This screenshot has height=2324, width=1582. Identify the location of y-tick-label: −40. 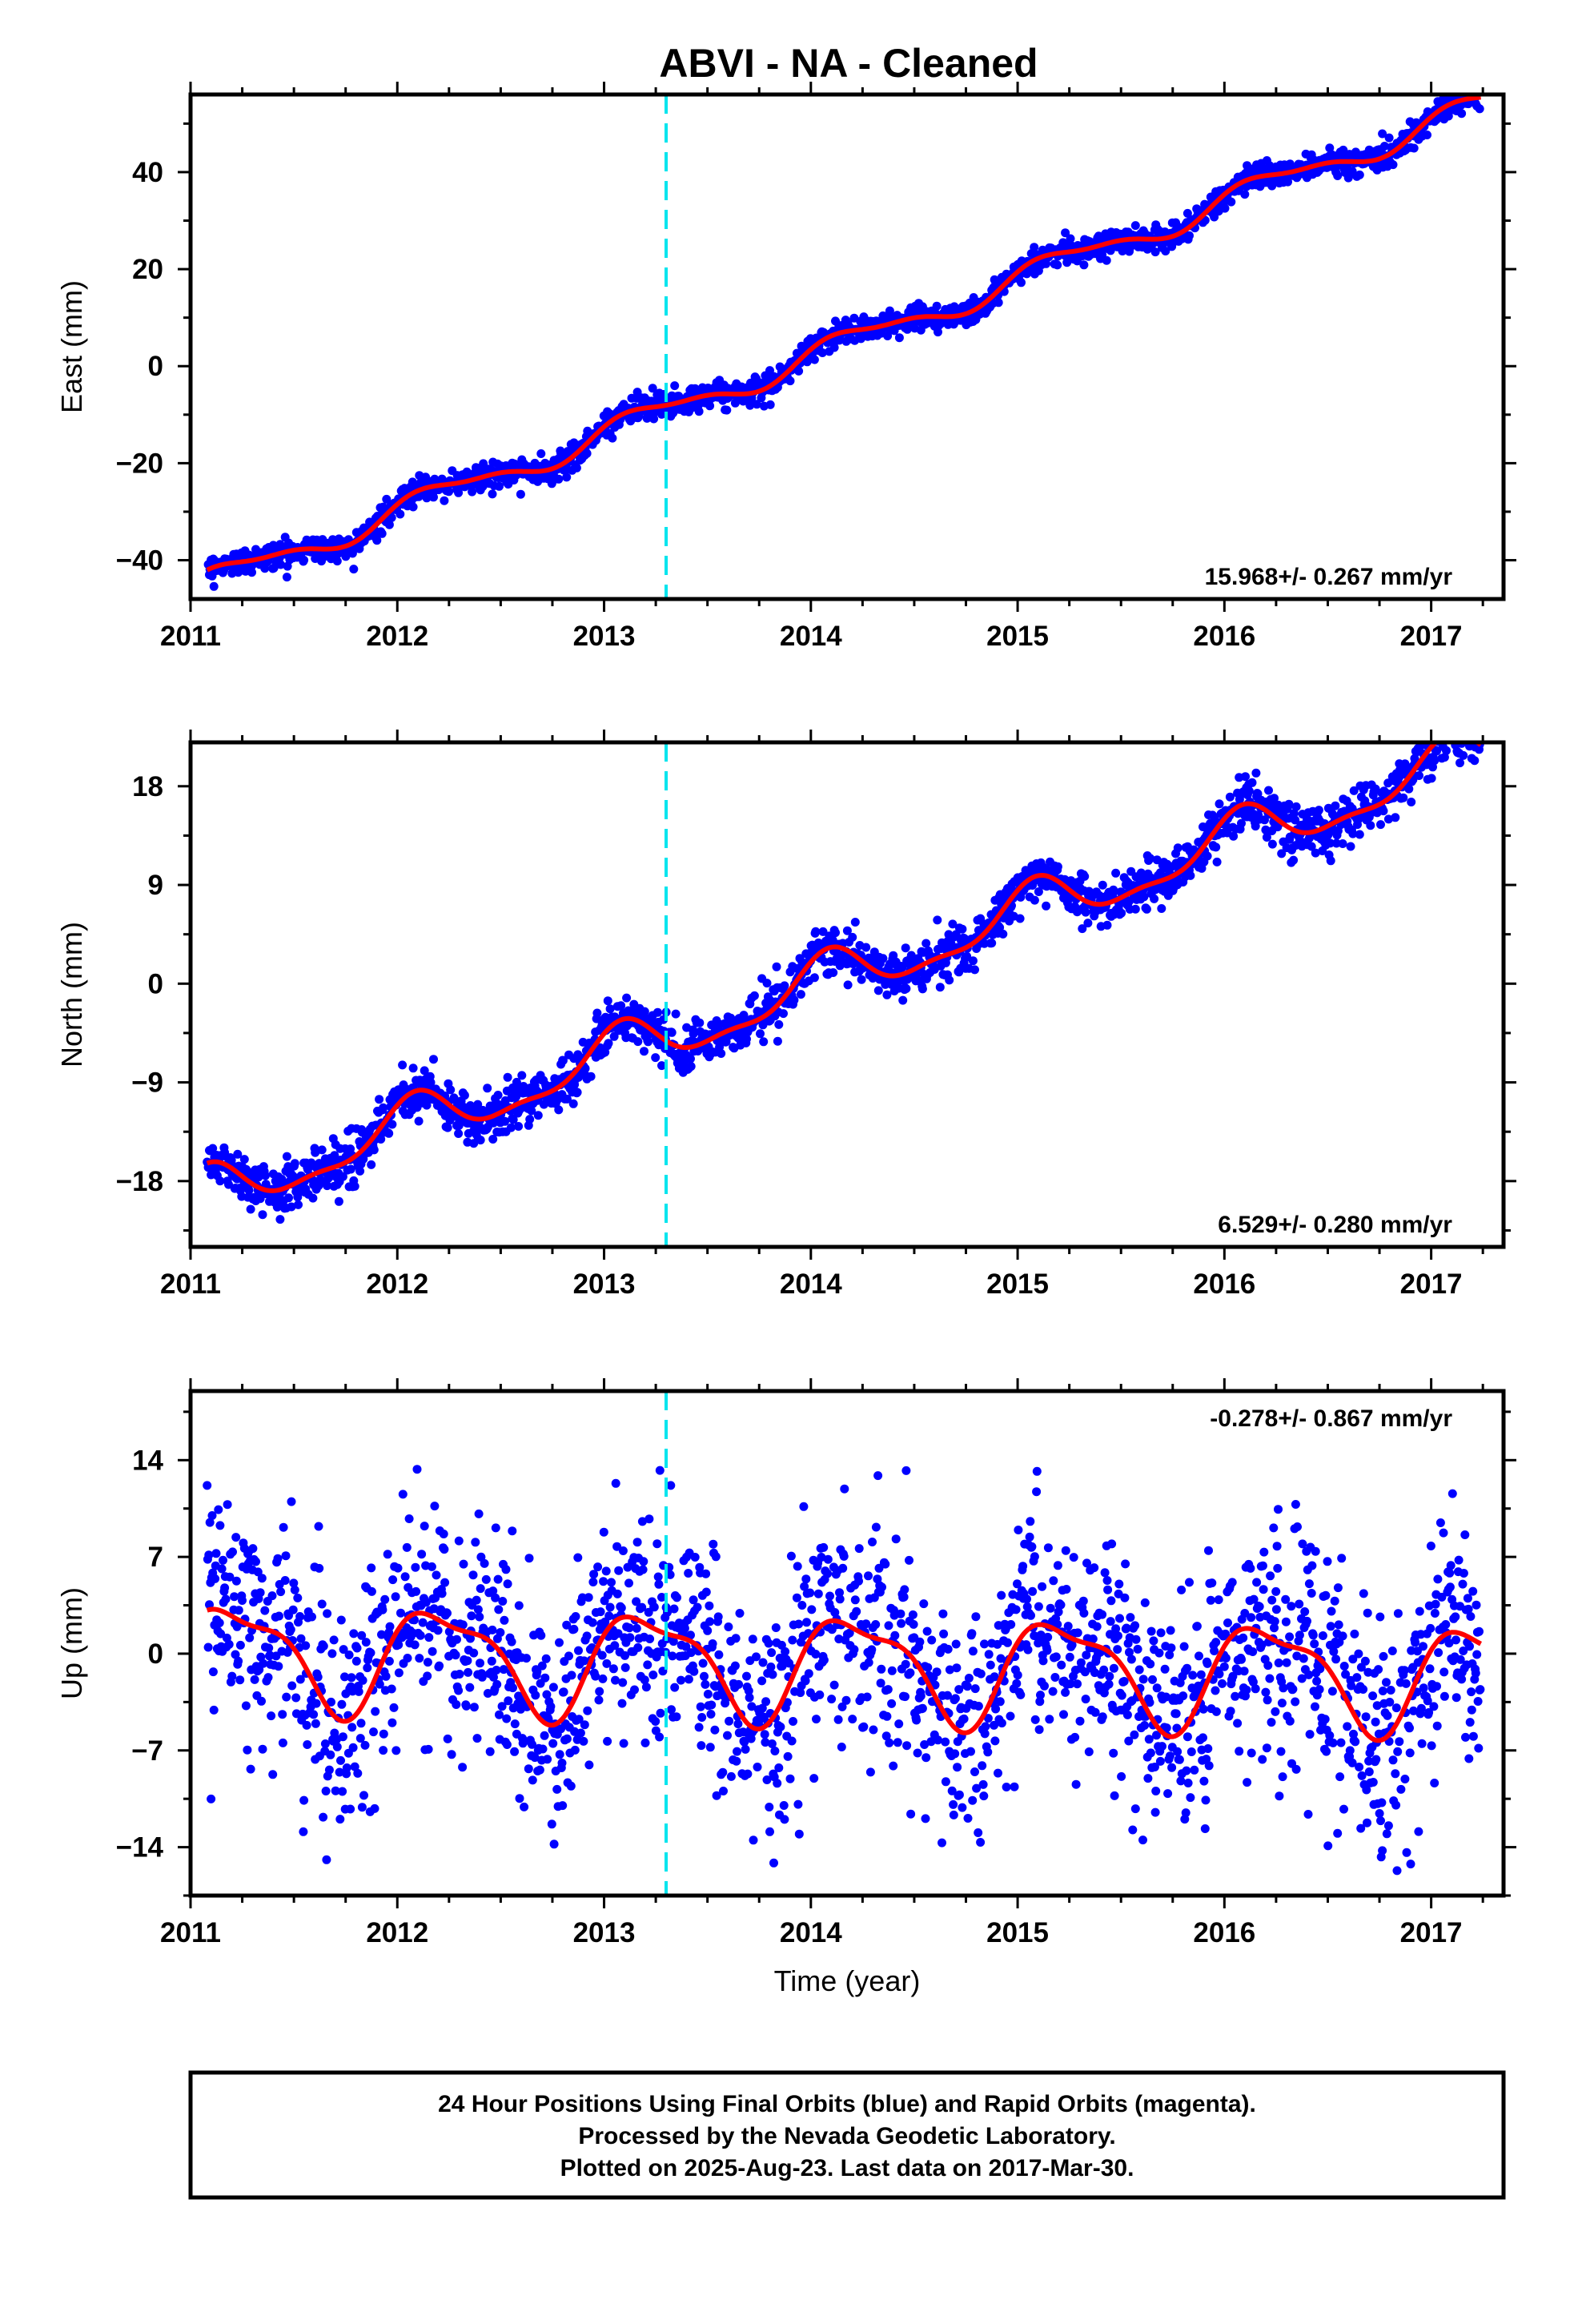
(139, 561).